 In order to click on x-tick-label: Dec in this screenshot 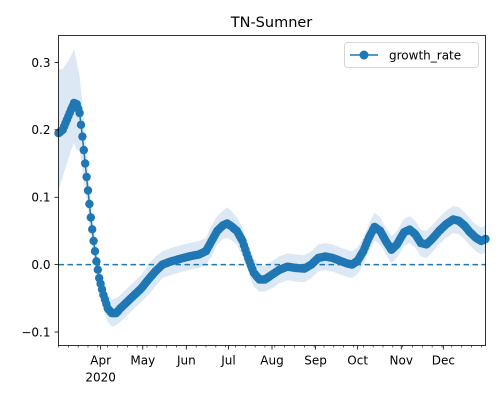, I will do `click(443, 361)`.